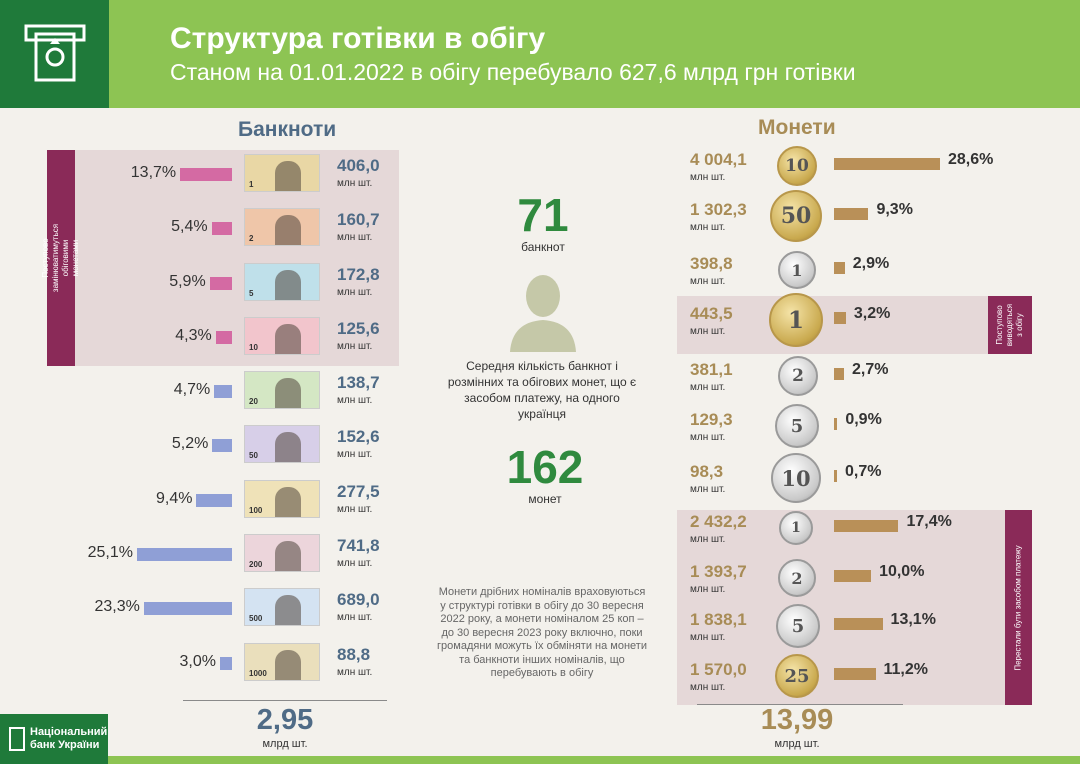 This screenshot has width=1080, height=764. What do you see at coordinates (905, 669) in the screenshot?
I see `coin-share-label: 11,2%` at bounding box center [905, 669].